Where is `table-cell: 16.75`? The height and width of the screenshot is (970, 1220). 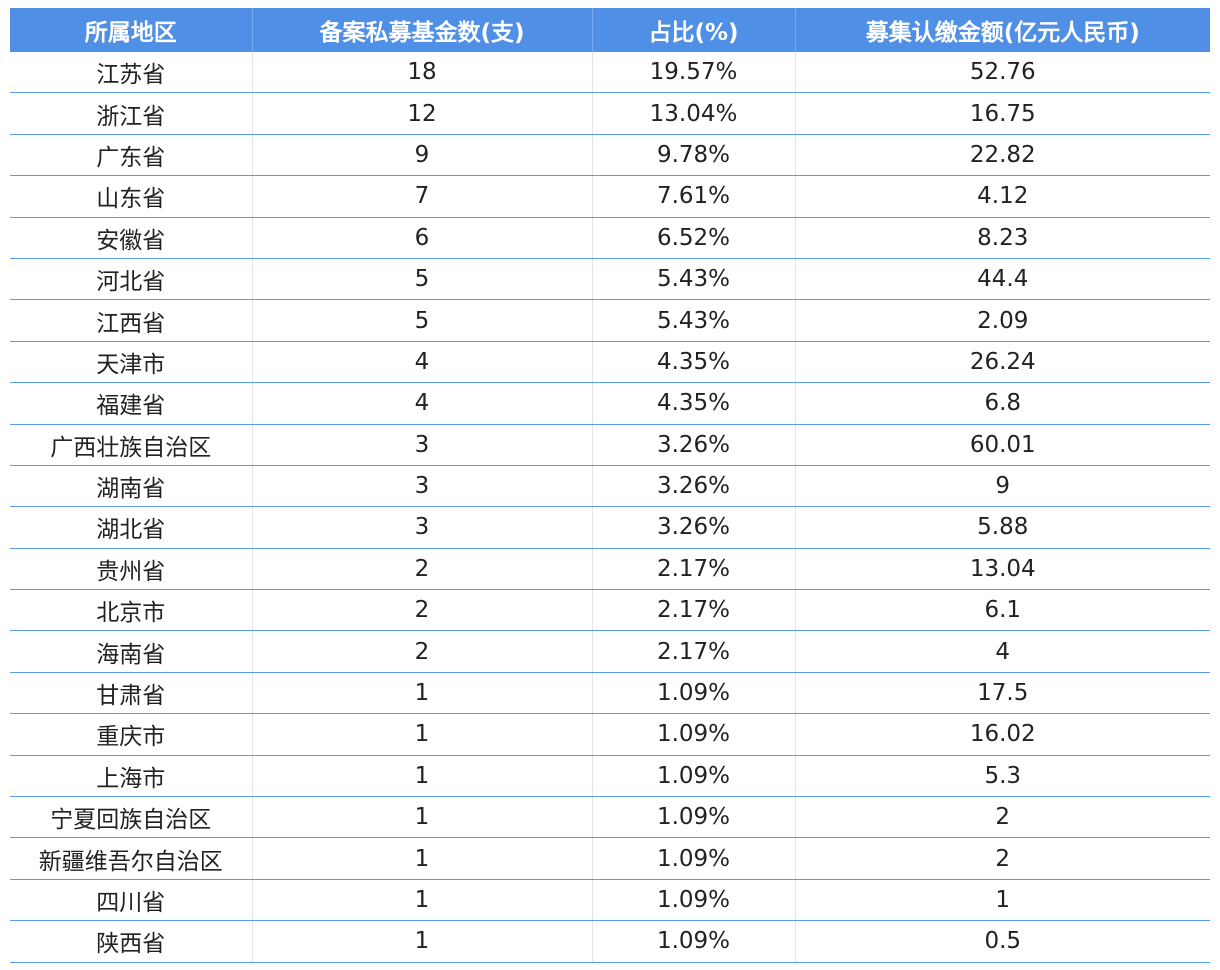
table-cell: 16.75 is located at coordinates (1002, 113).